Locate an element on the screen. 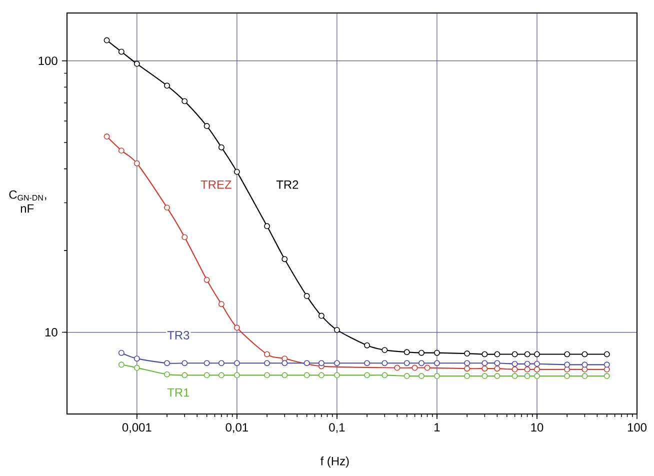 The width and height of the screenshot is (654, 476). series-label: TR1 is located at coordinates (178, 392).